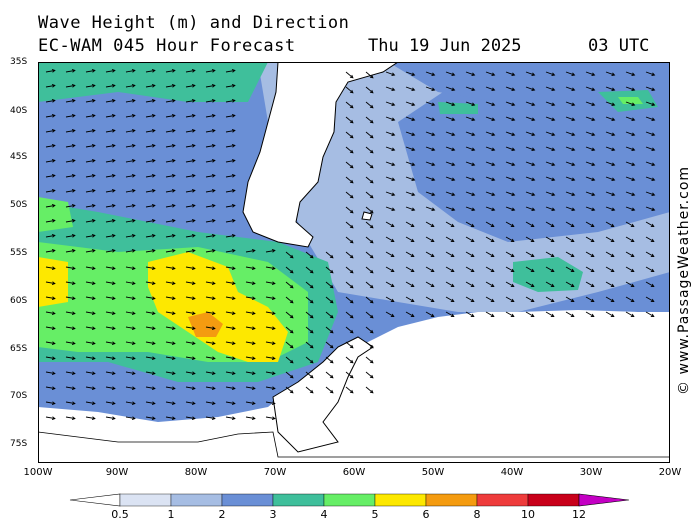 The width and height of the screenshot is (700, 525). I want to click on lat-label-35s: 35S, so click(19, 62).